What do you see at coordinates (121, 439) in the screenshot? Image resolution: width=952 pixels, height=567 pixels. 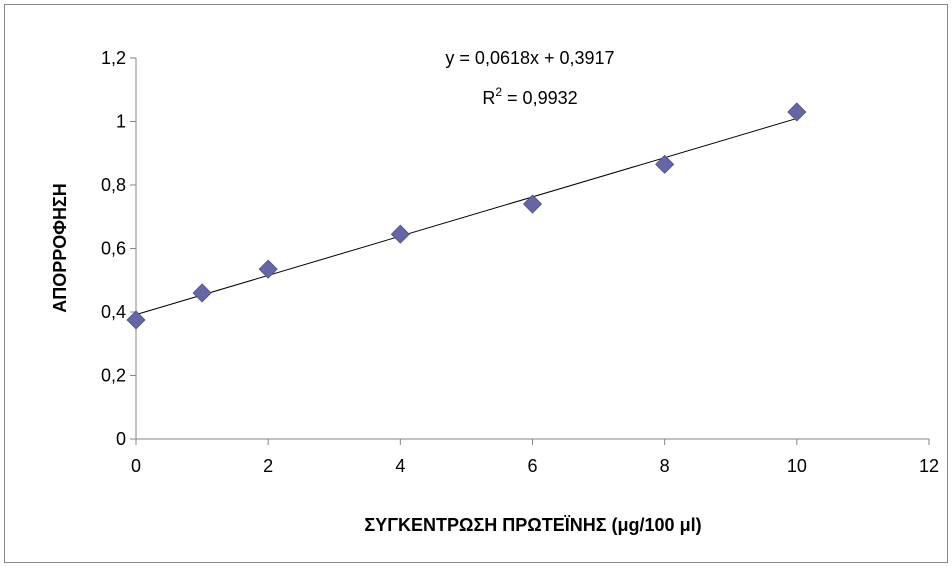 I see `y-tick-label: 0` at bounding box center [121, 439].